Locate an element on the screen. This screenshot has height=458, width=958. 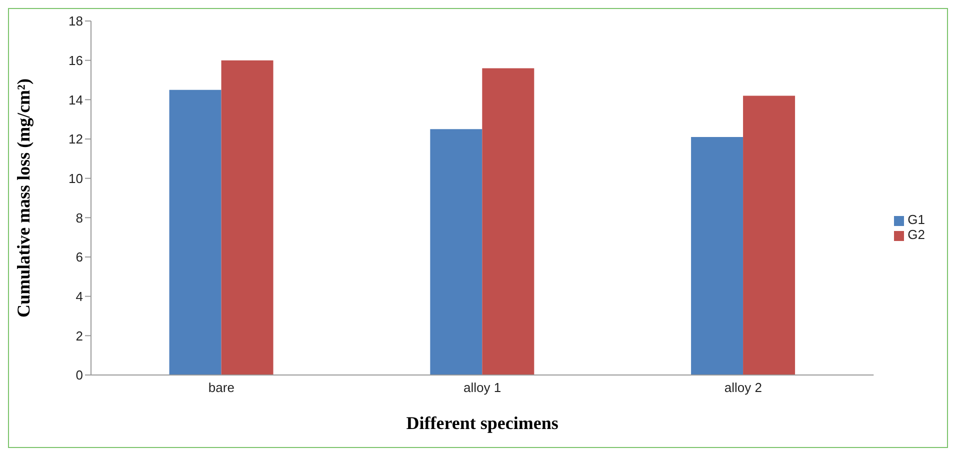
x-axis-title: Different specimens is located at coordinates (482, 423).